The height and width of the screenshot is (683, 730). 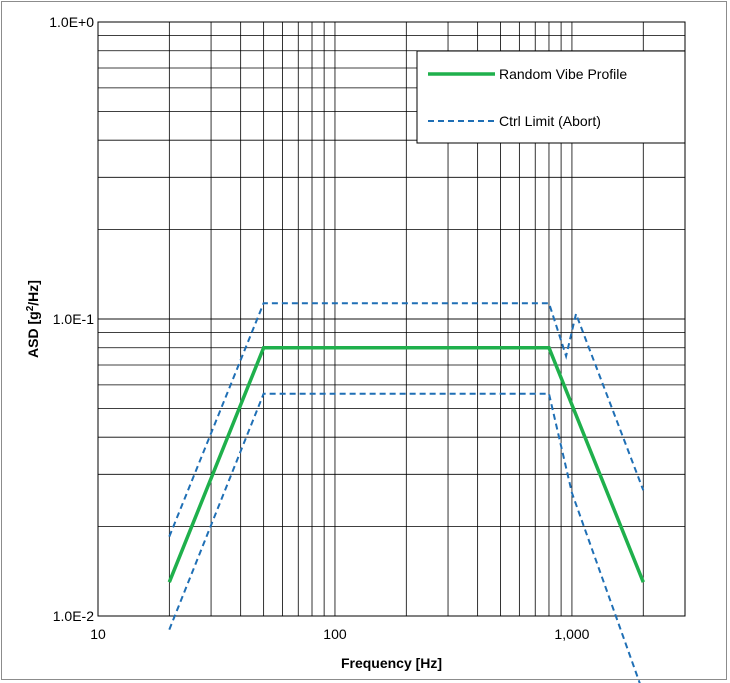 I want to click on legend-box, so click(x=551, y=97).